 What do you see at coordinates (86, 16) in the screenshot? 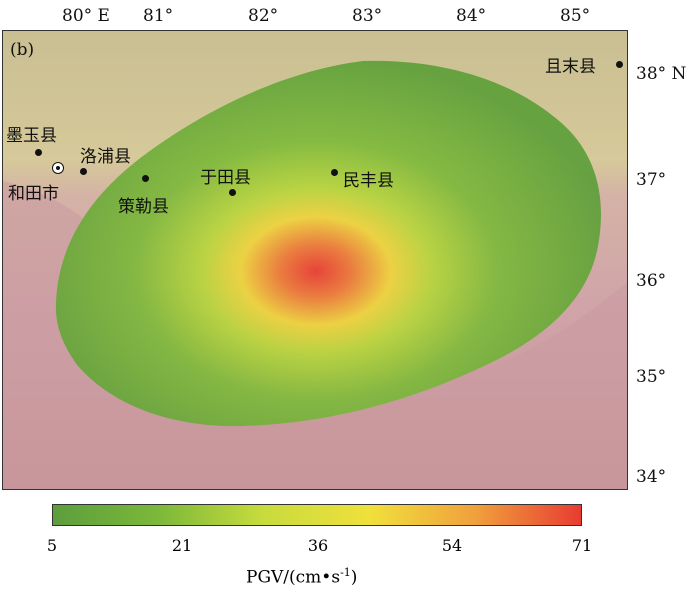
I see `lon-label-80: 80° E` at bounding box center [86, 16].